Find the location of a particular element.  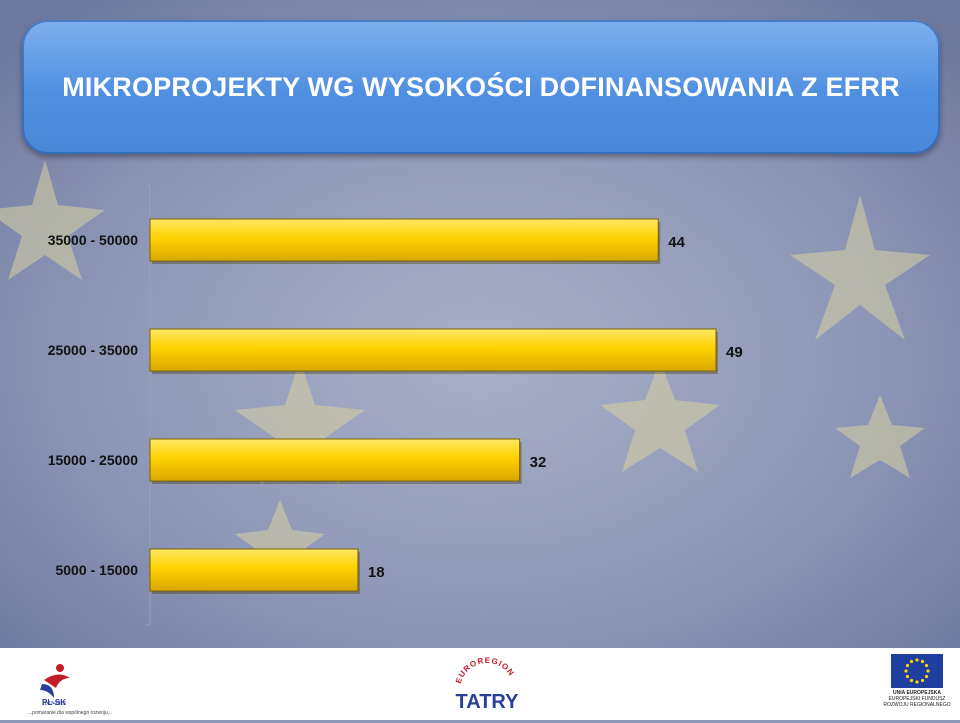

category-label: 25000 - 35000 is located at coordinates (93, 350).